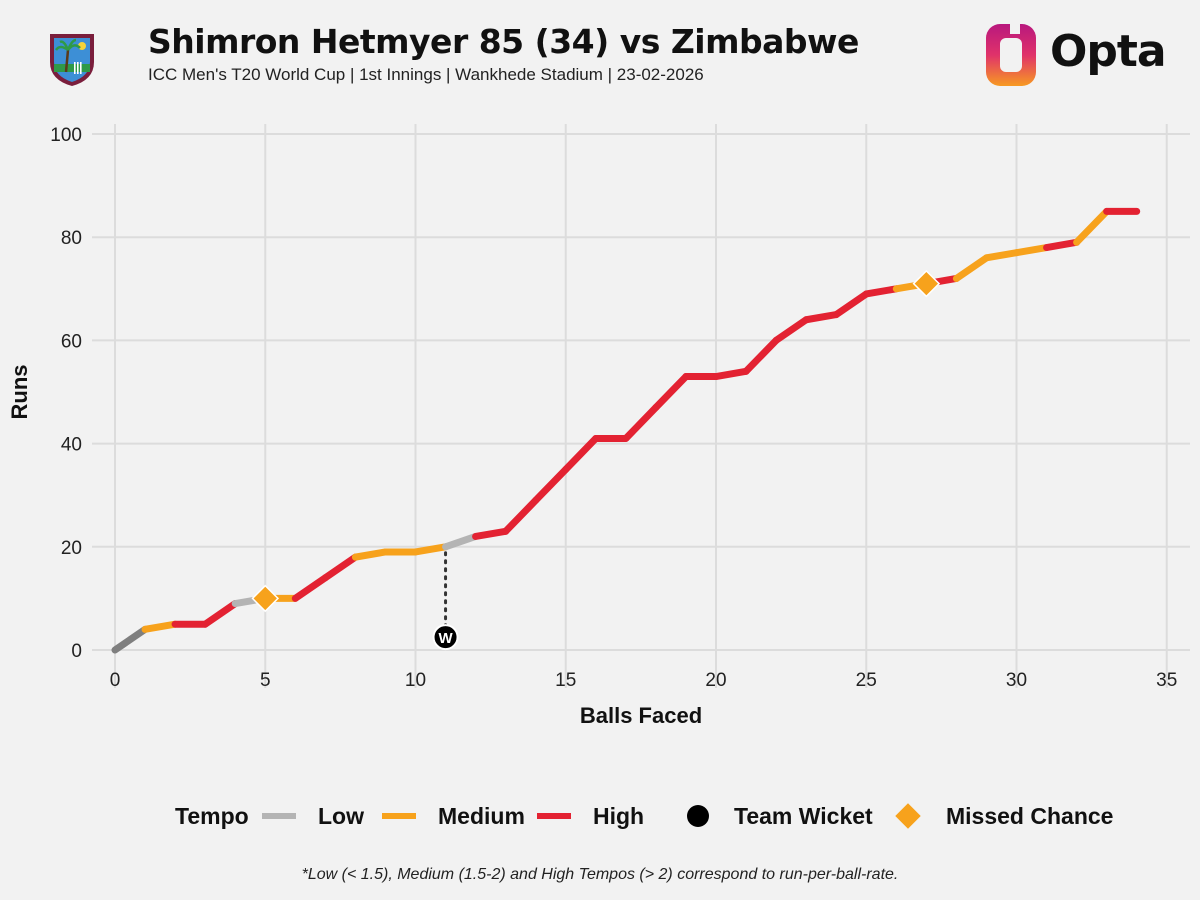 This screenshot has height=900, width=1200. Describe the element at coordinates (399, 816) in the screenshot. I see `legend-medium-swatch` at that location.